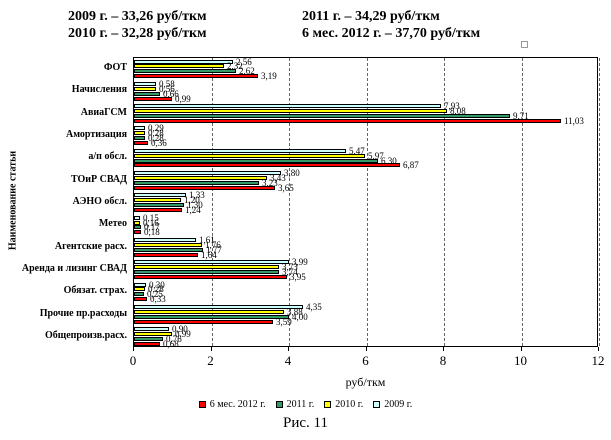 This screenshot has width=611, height=440. Describe the element at coordinates (314, 307) in the screenshot. I see `bar-value-label: 4,35` at that location.